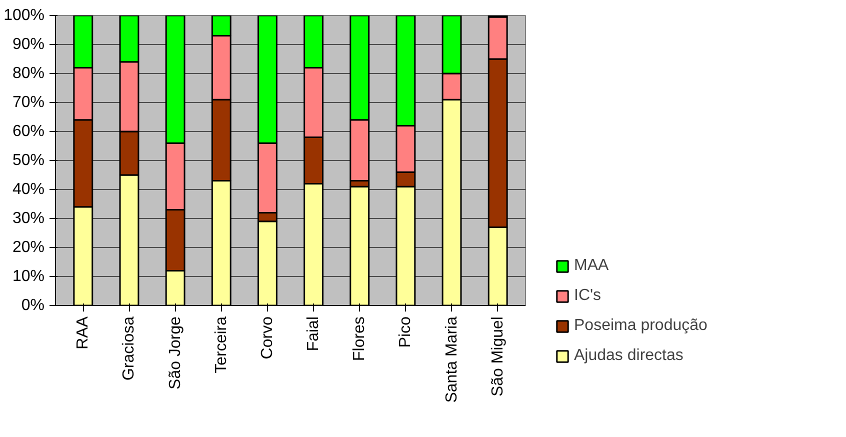  I want to click on legend-label: IC's, so click(588, 296).